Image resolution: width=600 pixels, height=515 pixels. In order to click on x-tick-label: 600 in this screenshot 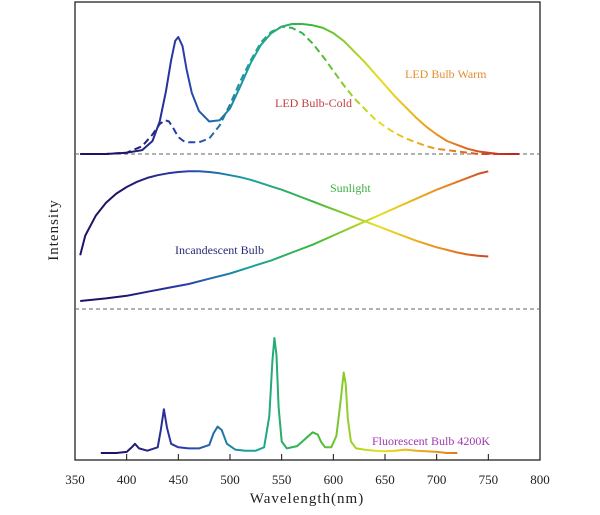, I will do `click(334, 479)`.